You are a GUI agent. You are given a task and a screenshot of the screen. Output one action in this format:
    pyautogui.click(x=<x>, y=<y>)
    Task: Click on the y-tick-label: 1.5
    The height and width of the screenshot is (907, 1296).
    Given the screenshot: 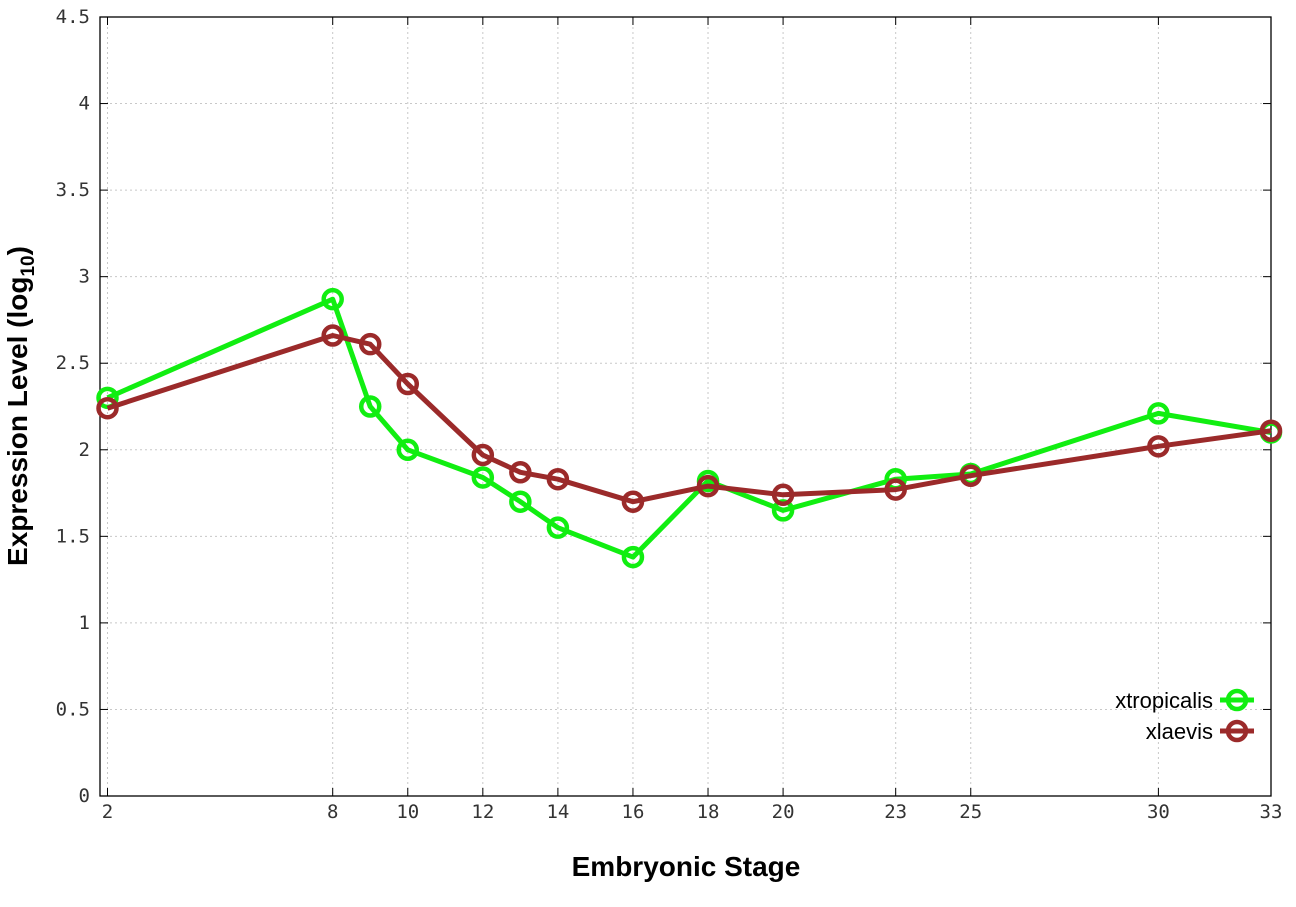 What is the action you would take?
    pyautogui.click(x=73, y=536)
    